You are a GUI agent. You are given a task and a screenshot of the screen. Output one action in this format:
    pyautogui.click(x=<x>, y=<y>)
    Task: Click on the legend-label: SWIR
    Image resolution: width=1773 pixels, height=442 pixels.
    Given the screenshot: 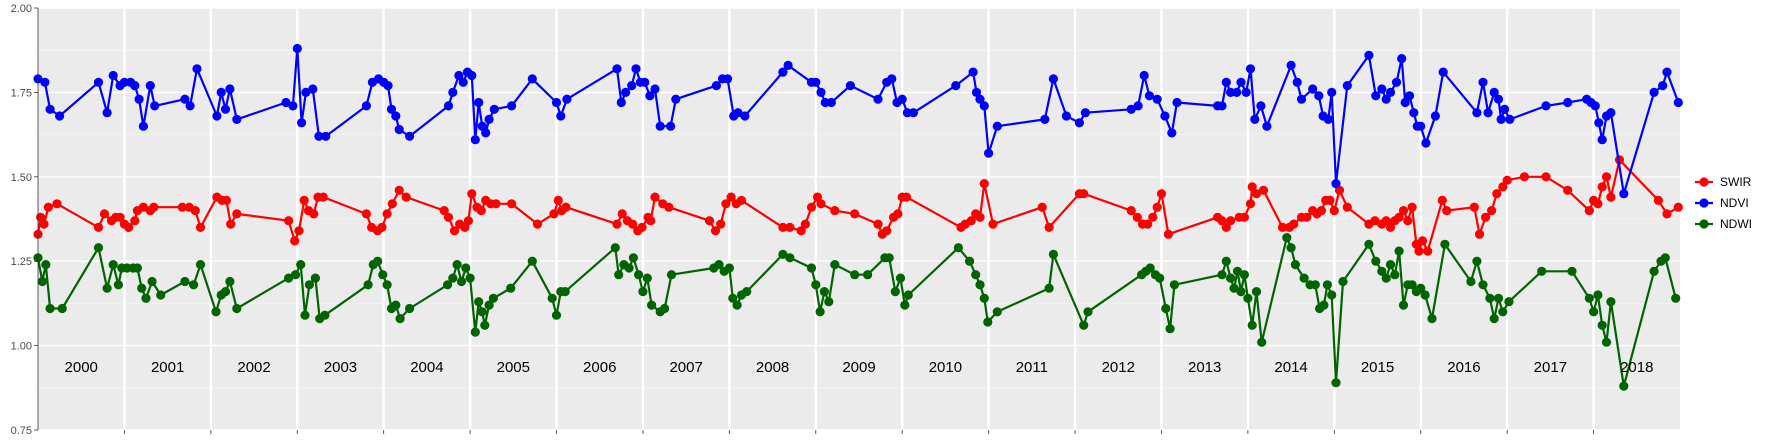 What is the action you would take?
    pyautogui.click(x=1736, y=182)
    